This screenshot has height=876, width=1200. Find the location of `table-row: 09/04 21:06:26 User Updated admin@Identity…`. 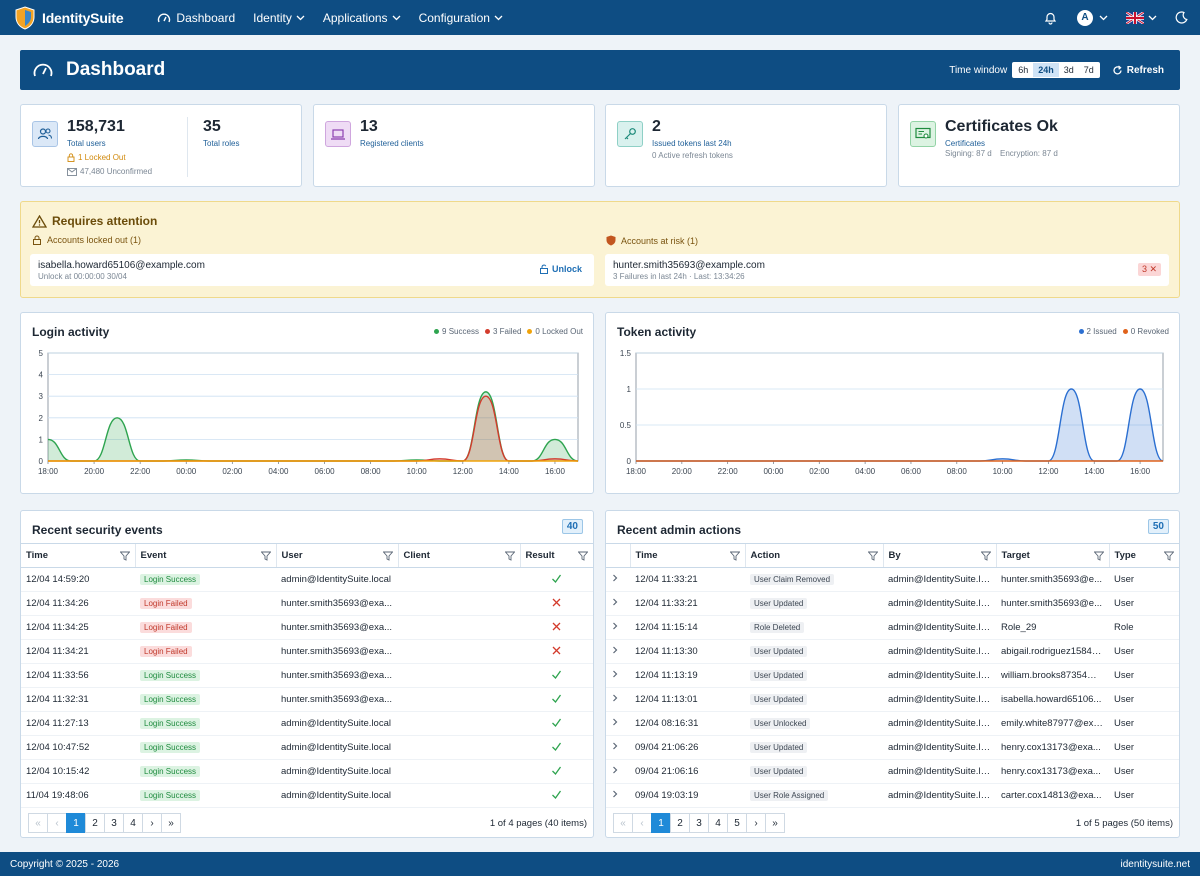

table-row: 09/04 21:06:26 User Updated admin@Identity… is located at coordinates (892, 747).